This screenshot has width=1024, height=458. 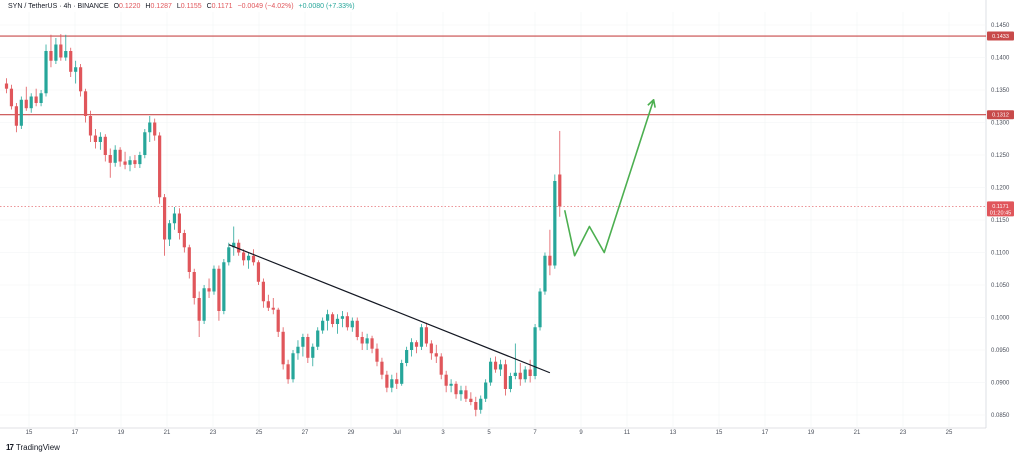 I want to click on high-value: 0.1287, so click(x=161, y=6).